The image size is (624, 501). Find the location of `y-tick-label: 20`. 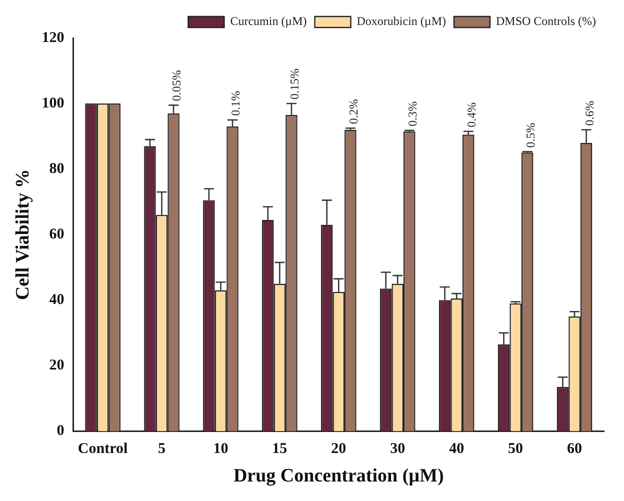

y-tick-label: 20 is located at coordinates (56, 366).